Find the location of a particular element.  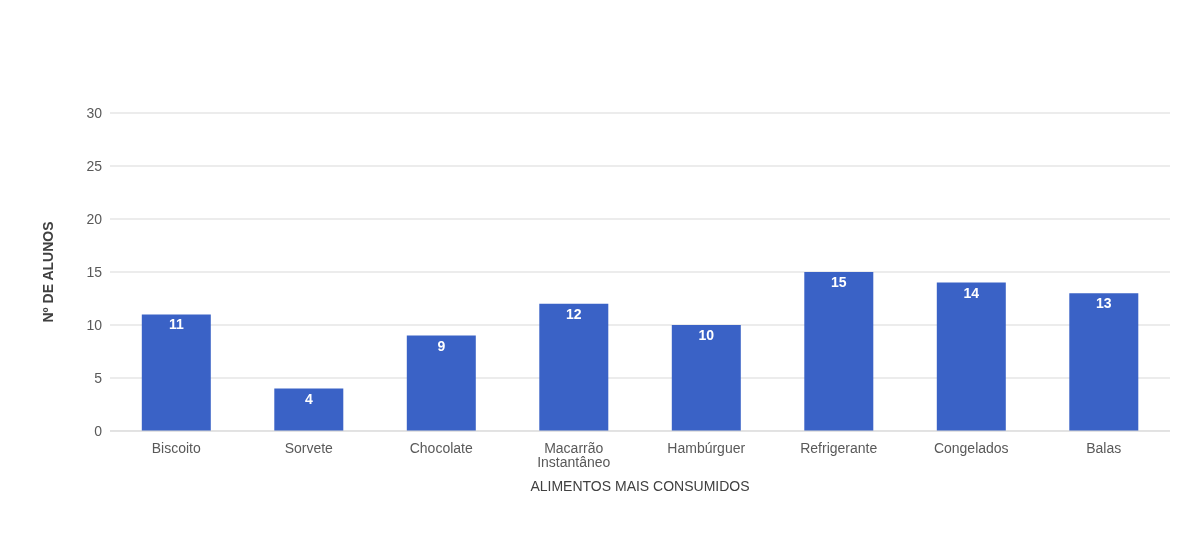

x-tick-label: Macarrão Instantâneo is located at coordinates (574, 454).